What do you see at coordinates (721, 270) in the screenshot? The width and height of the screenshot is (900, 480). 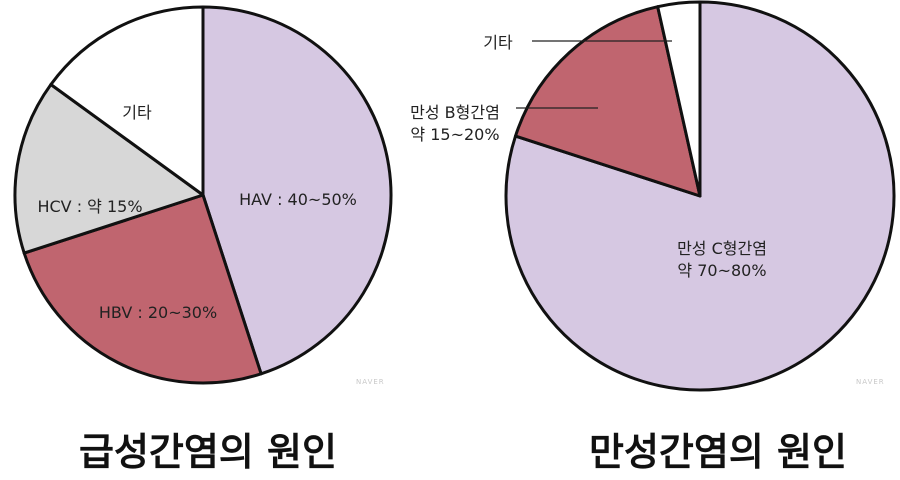 I see `chronic-slice-label-0-line-1: 약 70~80%` at bounding box center [721, 270].